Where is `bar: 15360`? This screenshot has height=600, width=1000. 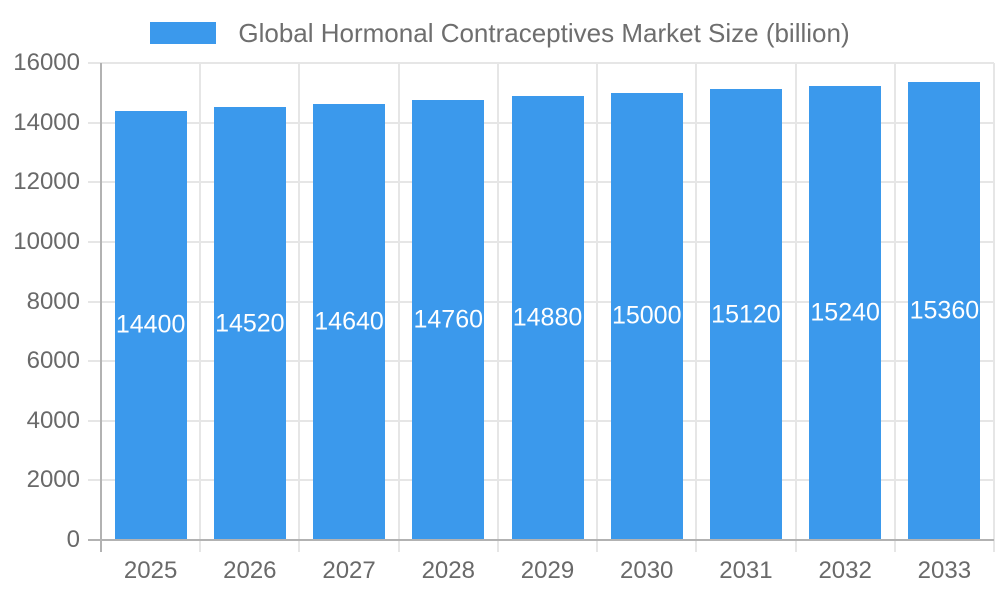
bar: 15360 is located at coordinates (944, 311).